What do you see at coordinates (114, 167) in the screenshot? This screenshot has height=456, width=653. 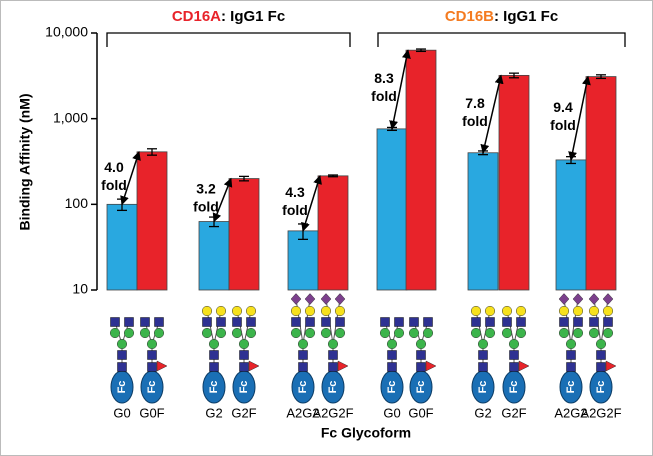 I see `fold-number: 4.0` at bounding box center [114, 167].